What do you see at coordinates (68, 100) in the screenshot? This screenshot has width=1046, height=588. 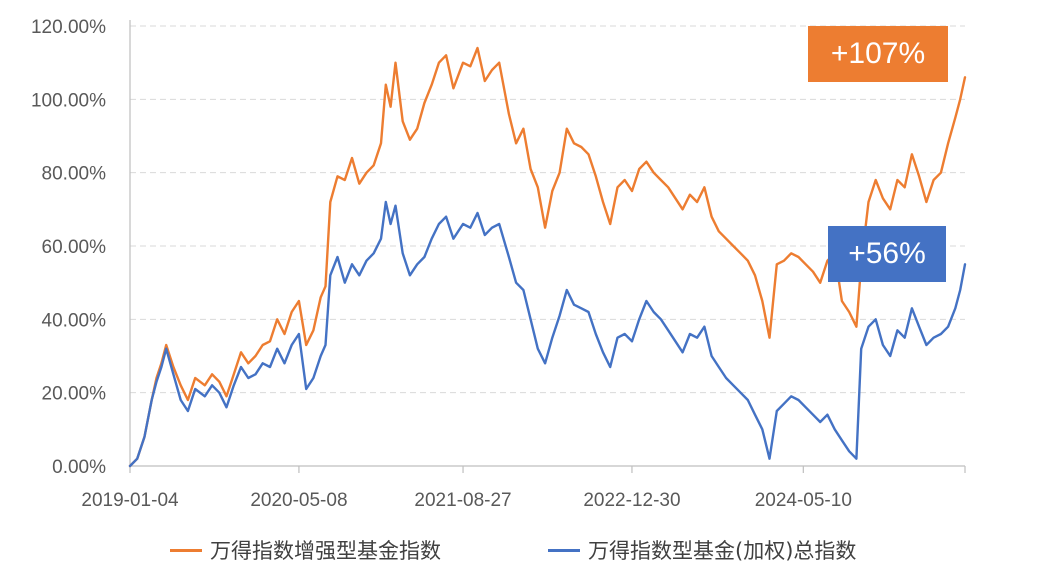 I see `y-tick-label: 100.00%` at bounding box center [68, 100].